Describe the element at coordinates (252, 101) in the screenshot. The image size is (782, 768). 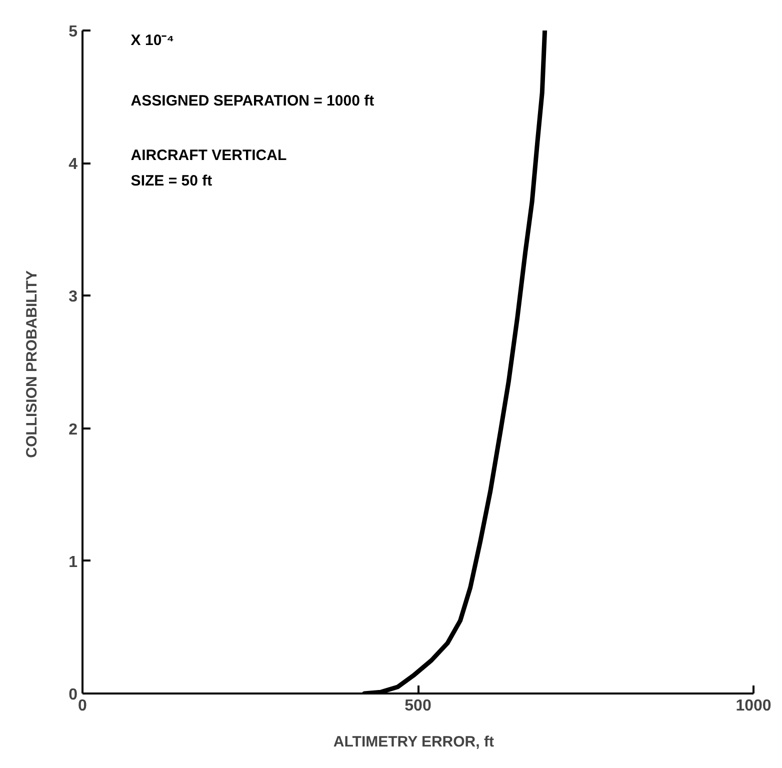
I see `annotation: ASSIGNED SEPARATION = 1000 ft` at that location.